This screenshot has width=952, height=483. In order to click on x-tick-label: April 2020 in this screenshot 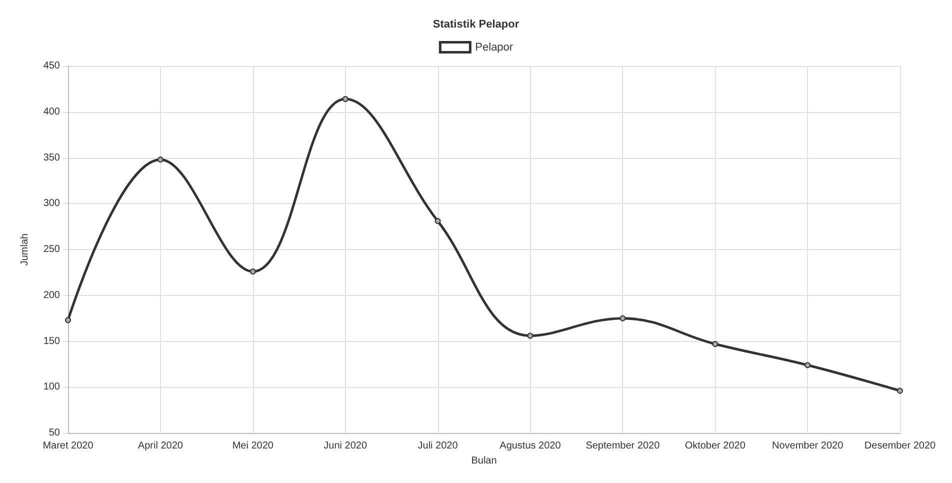, I will do `click(161, 446)`.